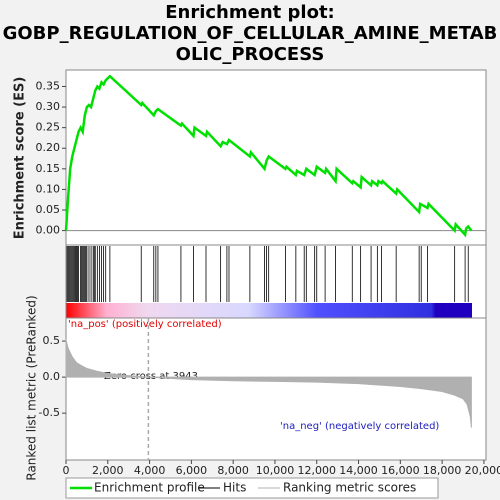 This screenshot has height=500, width=500. What do you see at coordinates (108, 470) in the screenshot?
I see `x-tick-label: 2,000` at bounding box center [108, 470].